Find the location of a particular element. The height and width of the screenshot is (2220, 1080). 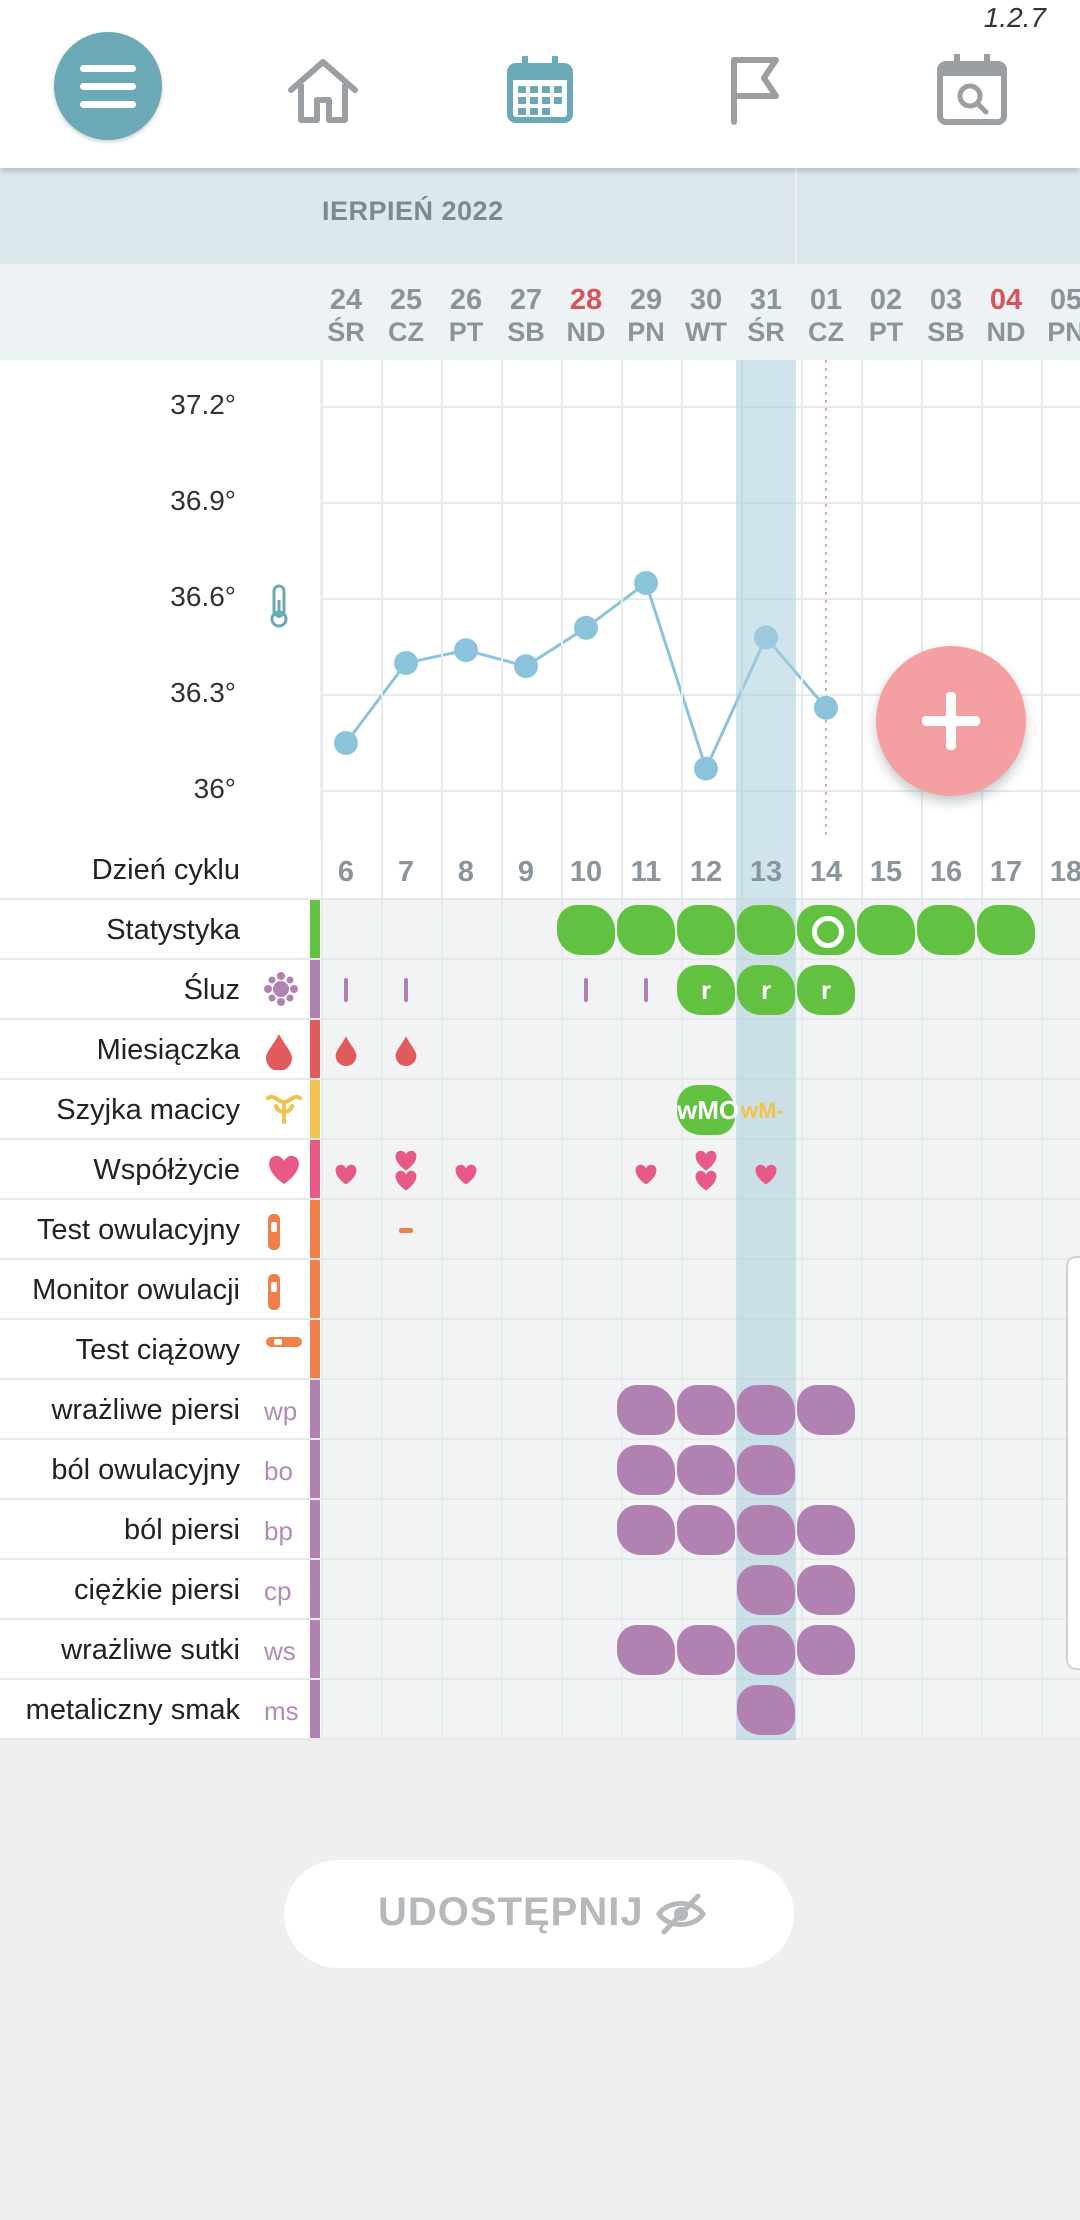

date-column: 02 PT is located at coordinates (886, 316).